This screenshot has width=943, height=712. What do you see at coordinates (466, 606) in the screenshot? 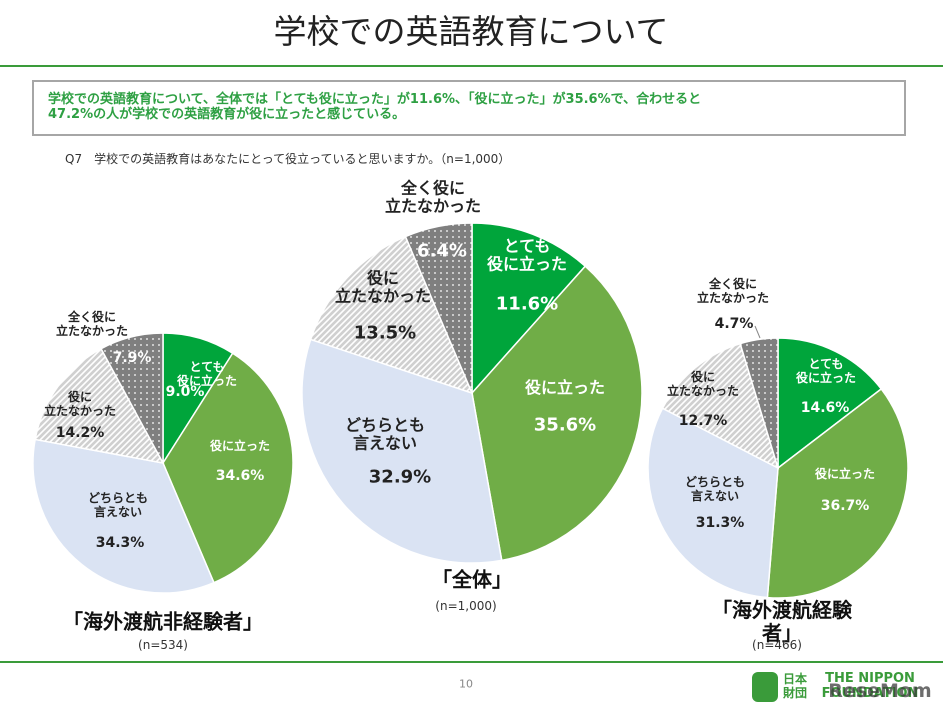
I see `chart-subtitle: (n=1,000)` at bounding box center [466, 606].